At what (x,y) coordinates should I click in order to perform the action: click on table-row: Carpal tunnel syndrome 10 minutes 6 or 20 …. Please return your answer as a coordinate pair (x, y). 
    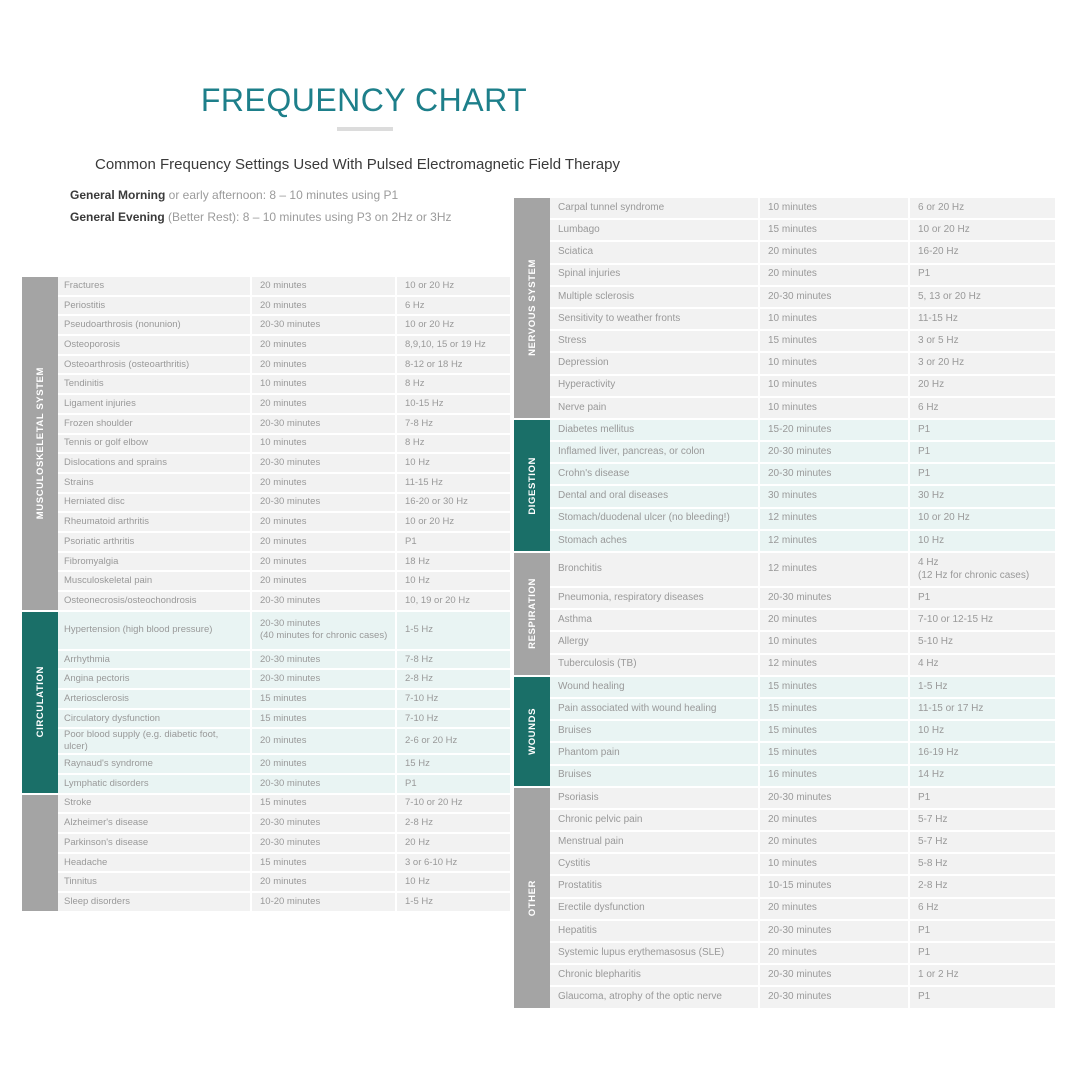
    Looking at the image, I should click on (802, 208).